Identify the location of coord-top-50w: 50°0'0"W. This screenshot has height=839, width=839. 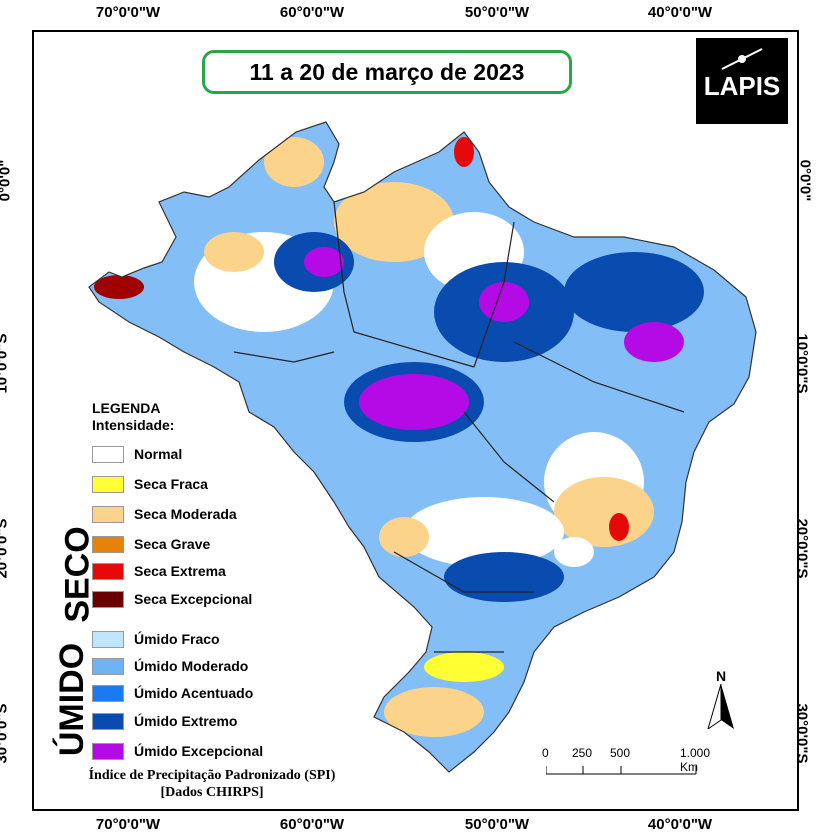
(497, 12).